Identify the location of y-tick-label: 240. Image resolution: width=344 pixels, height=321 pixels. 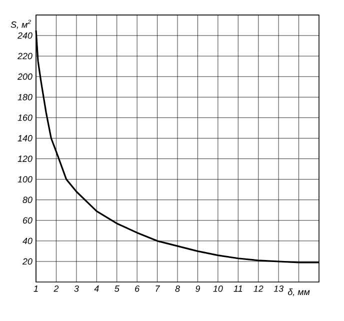
(24, 35).